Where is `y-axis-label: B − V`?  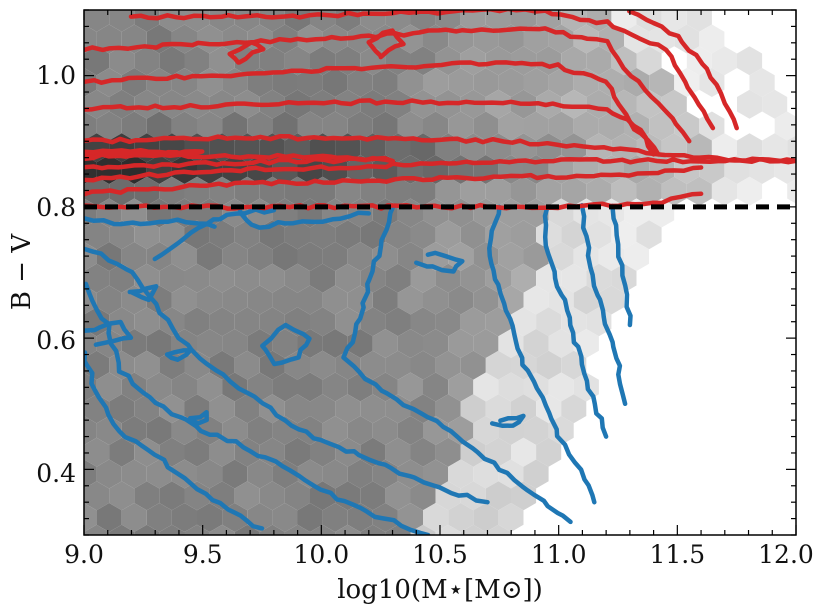 y-axis-label: B − V is located at coordinates (22, 271).